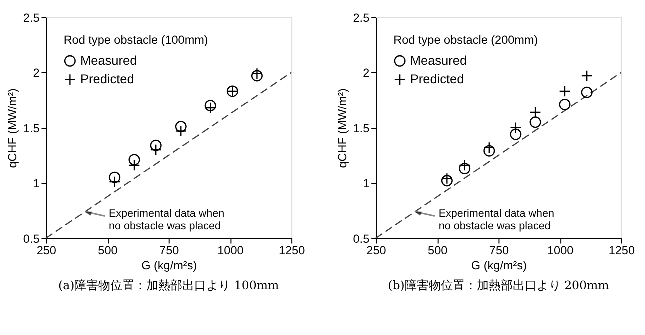 The height and width of the screenshot is (335, 645). I want to click on text: (a)障害物位置：加熱部出口より 100mm, so click(169, 285).